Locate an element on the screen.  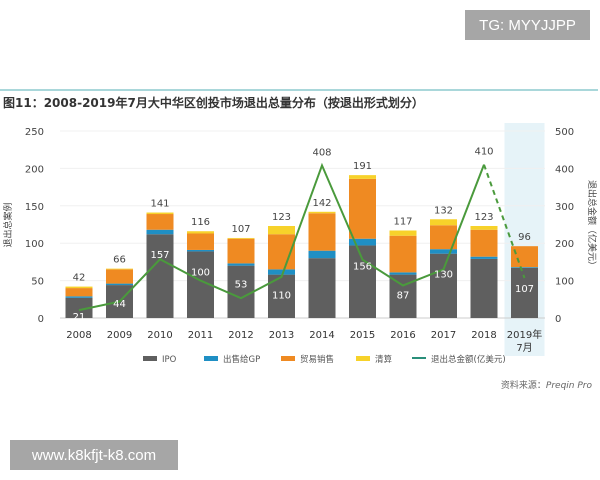
legend-label: 出售给GP is located at coordinates (241, 359).